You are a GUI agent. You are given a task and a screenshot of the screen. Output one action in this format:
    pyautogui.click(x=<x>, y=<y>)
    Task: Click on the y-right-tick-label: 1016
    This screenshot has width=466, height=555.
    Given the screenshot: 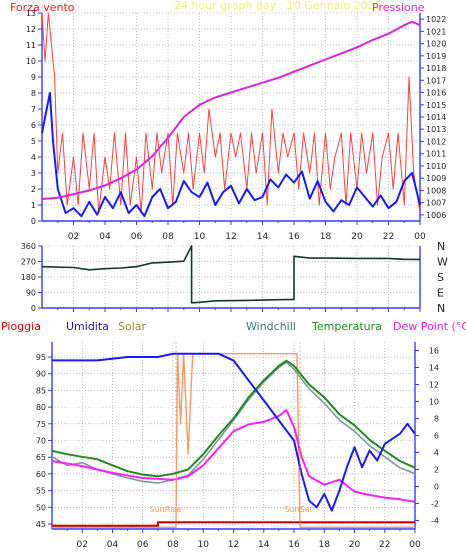 What is the action you would take?
    pyautogui.click(x=436, y=93)
    